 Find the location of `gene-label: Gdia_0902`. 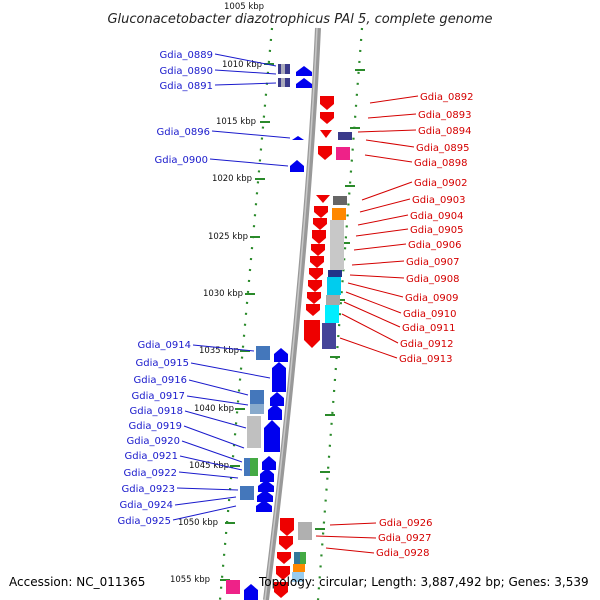

gene-label: Gdia_0902 is located at coordinates (440, 183).